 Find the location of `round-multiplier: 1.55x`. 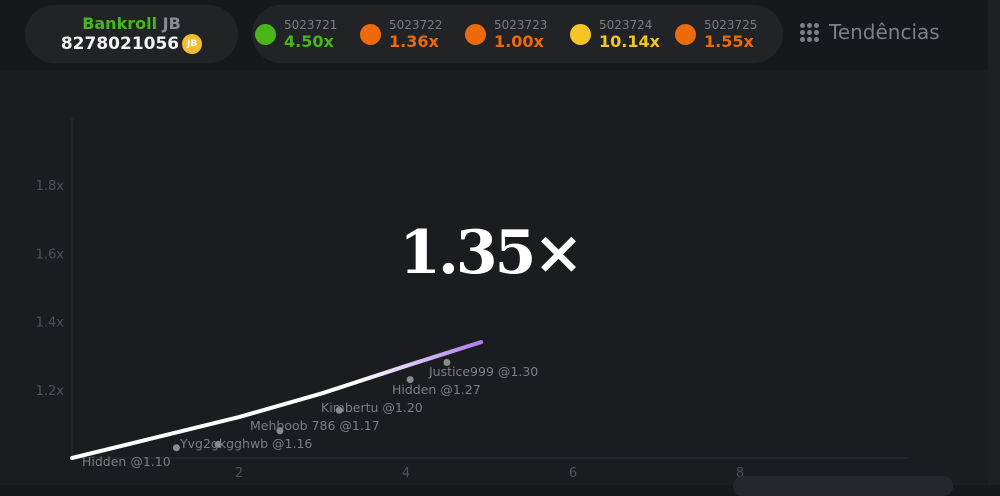

round-multiplier: 1.55x is located at coordinates (729, 41).